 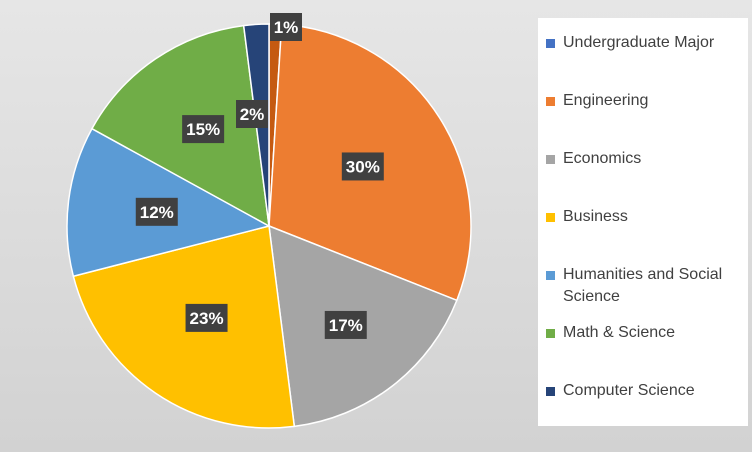 What do you see at coordinates (602, 158) in the screenshot?
I see `legend-label: Economics` at bounding box center [602, 158].